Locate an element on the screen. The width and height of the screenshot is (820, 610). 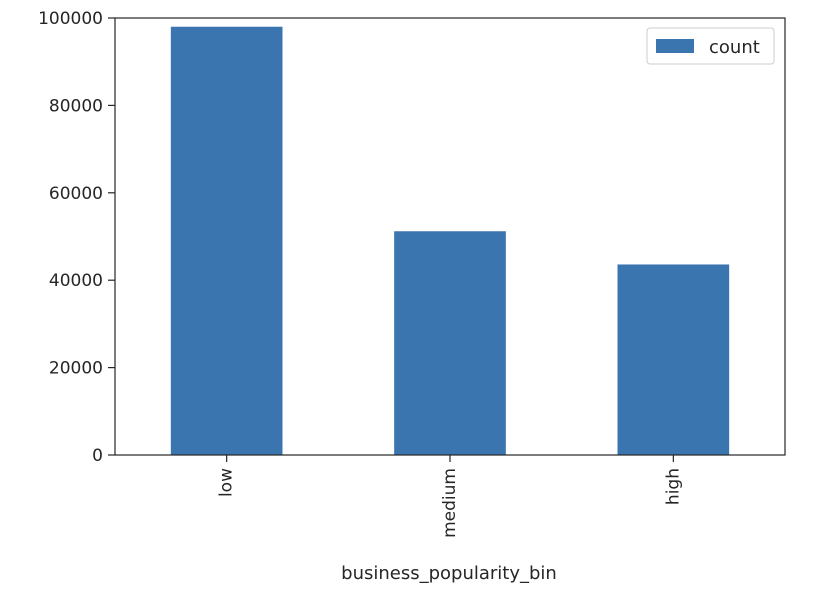
legend: count is located at coordinates (710, 46).